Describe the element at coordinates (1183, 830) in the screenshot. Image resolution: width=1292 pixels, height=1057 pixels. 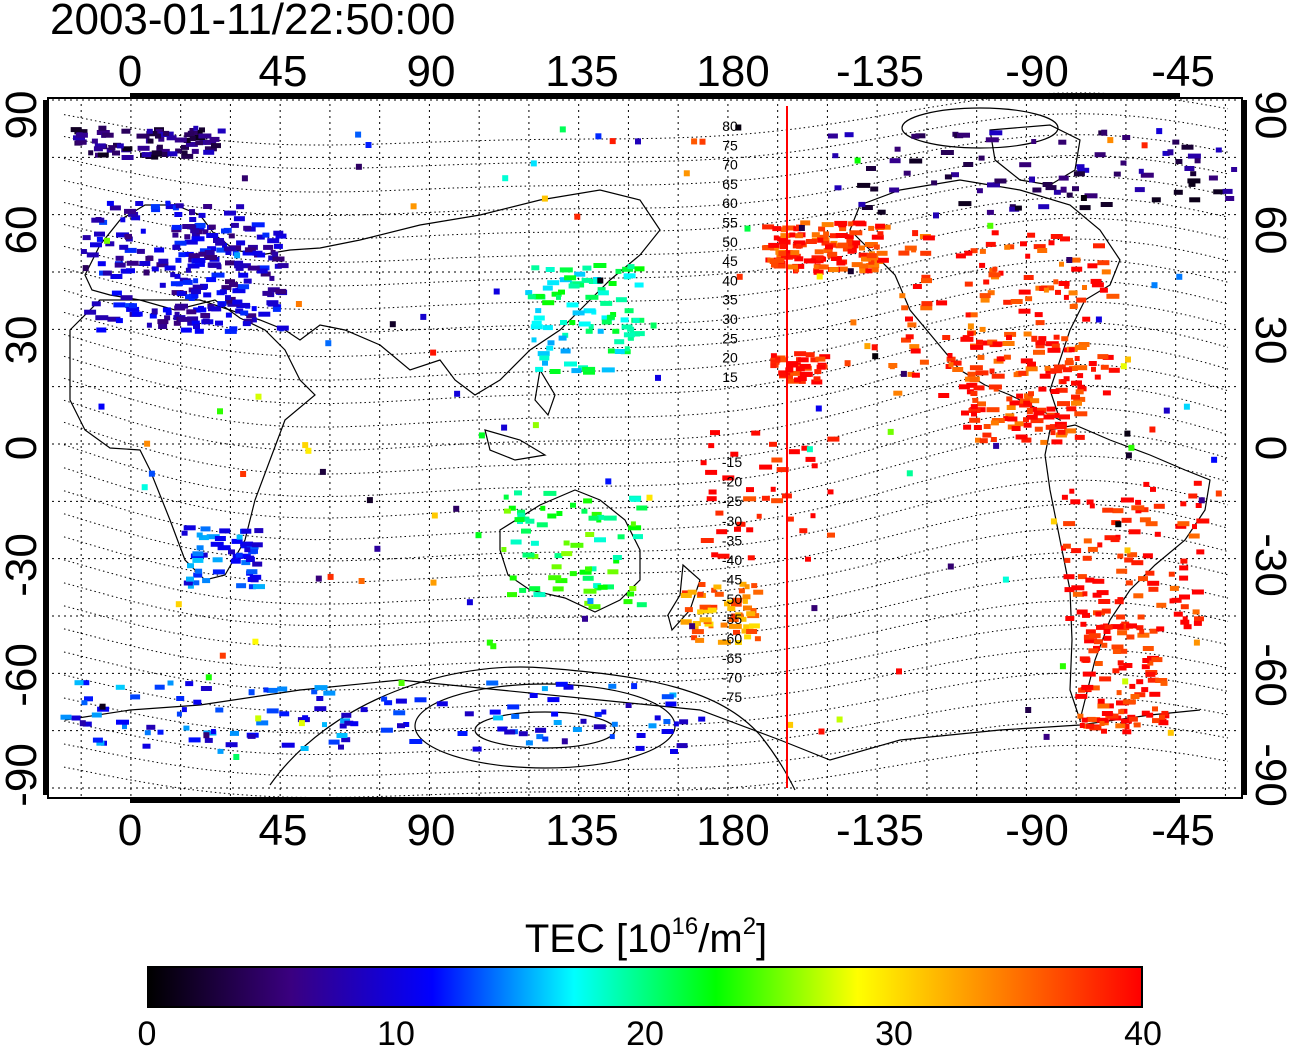
I see `bottom-longitude-label: -45` at that location.